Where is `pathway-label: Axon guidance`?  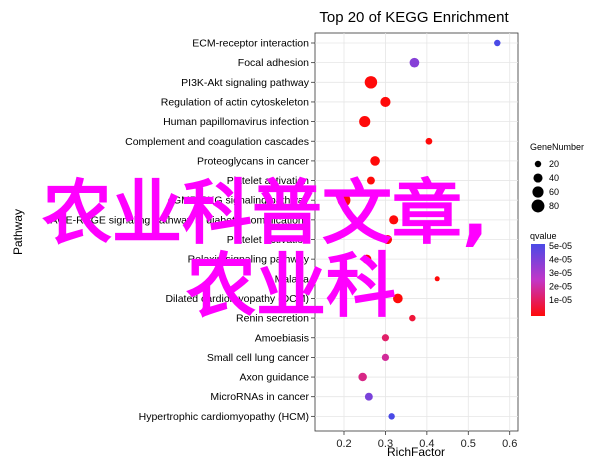
pathway-label: Axon guidance is located at coordinates (275, 378).